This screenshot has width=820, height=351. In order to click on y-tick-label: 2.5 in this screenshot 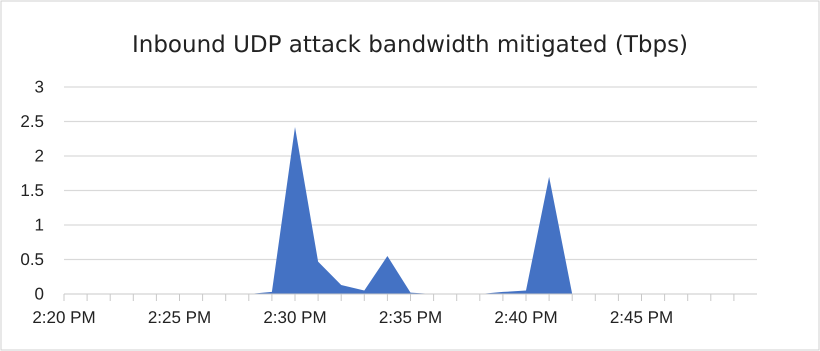, I will do `click(32, 121)`.